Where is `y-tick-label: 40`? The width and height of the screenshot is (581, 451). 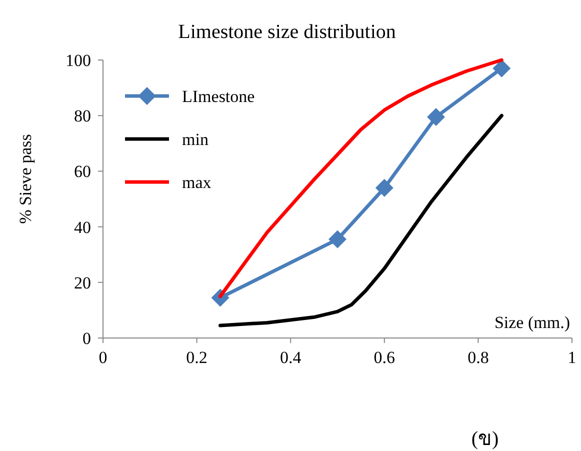
y-tick-label: 40 is located at coordinates (82, 227).